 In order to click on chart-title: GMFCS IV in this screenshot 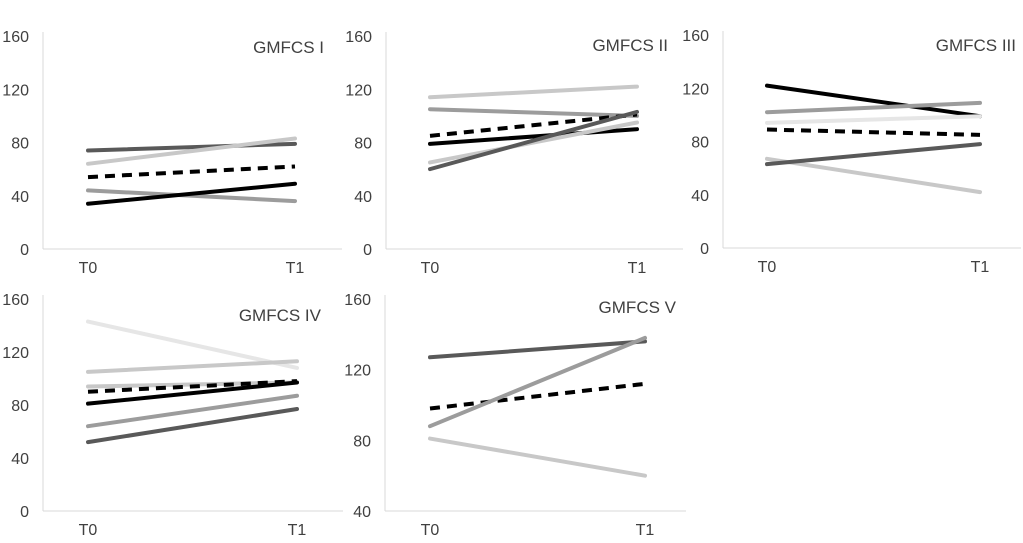, I will do `click(280, 315)`.